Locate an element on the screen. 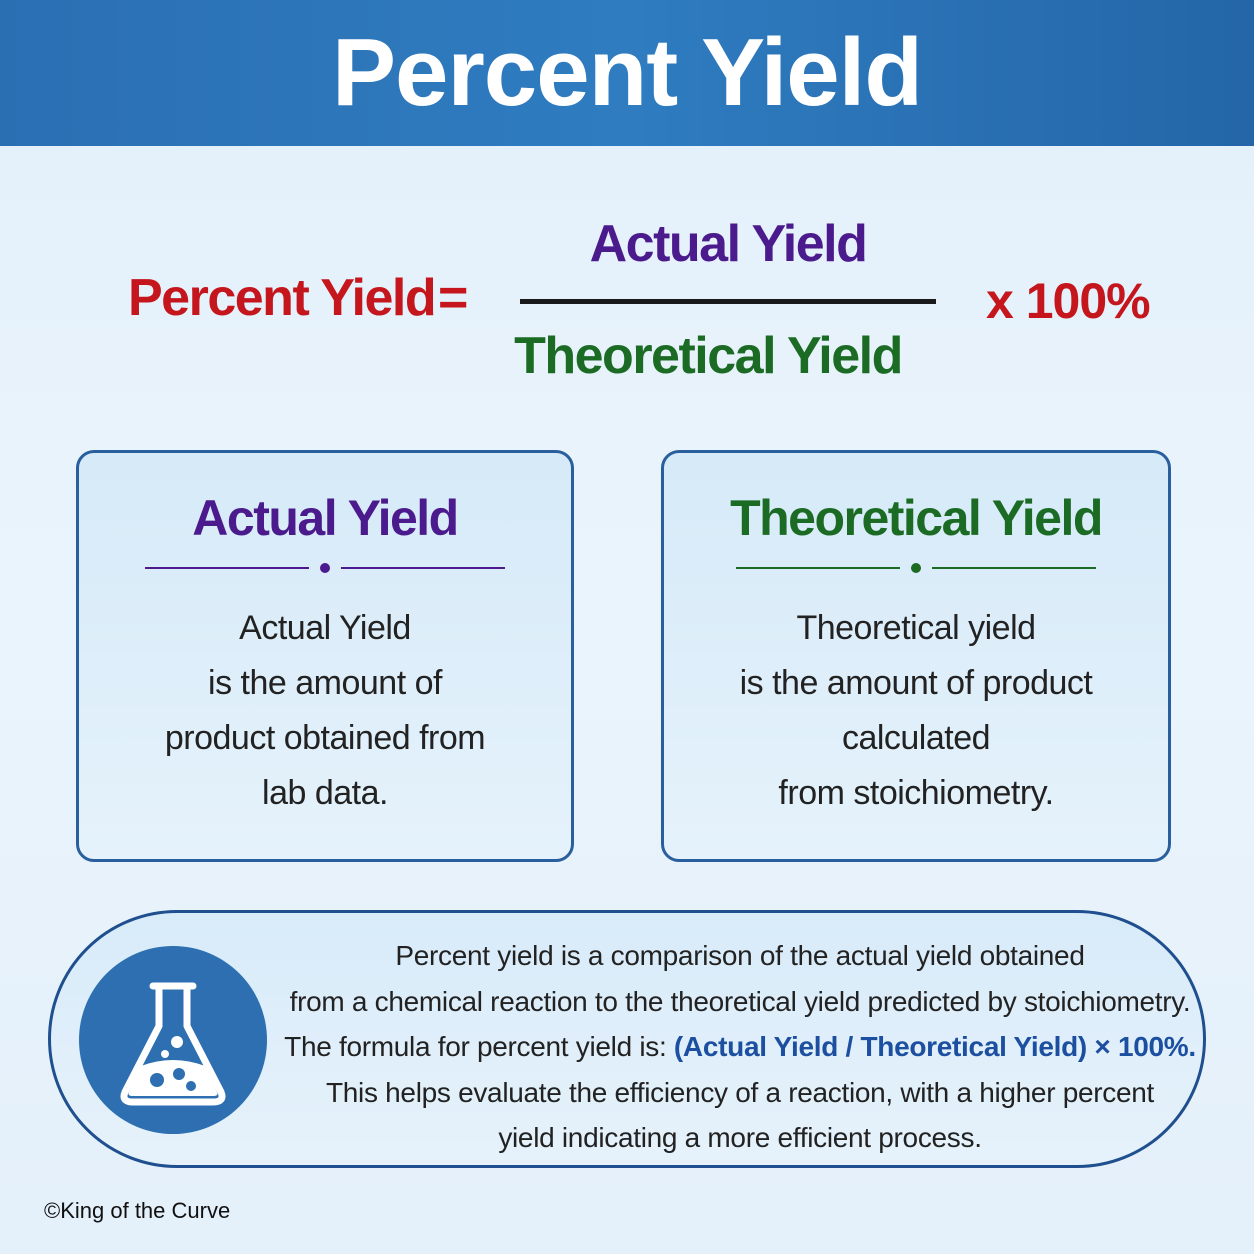  flask-icon is located at coordinates (173, 1040).